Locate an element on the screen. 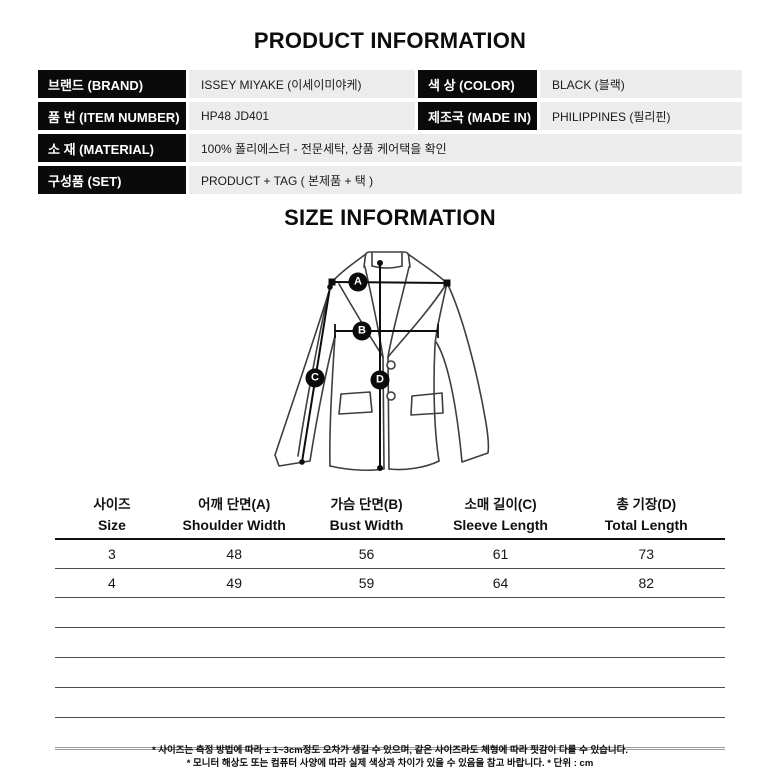  marker-c-sleeve: C is located at coordinates (315, 378).